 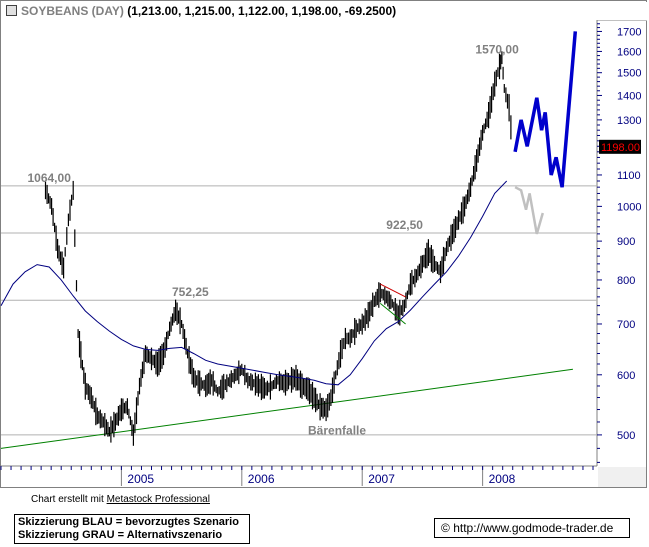 I want to click on axis-corner, so click(x=622, y=477).